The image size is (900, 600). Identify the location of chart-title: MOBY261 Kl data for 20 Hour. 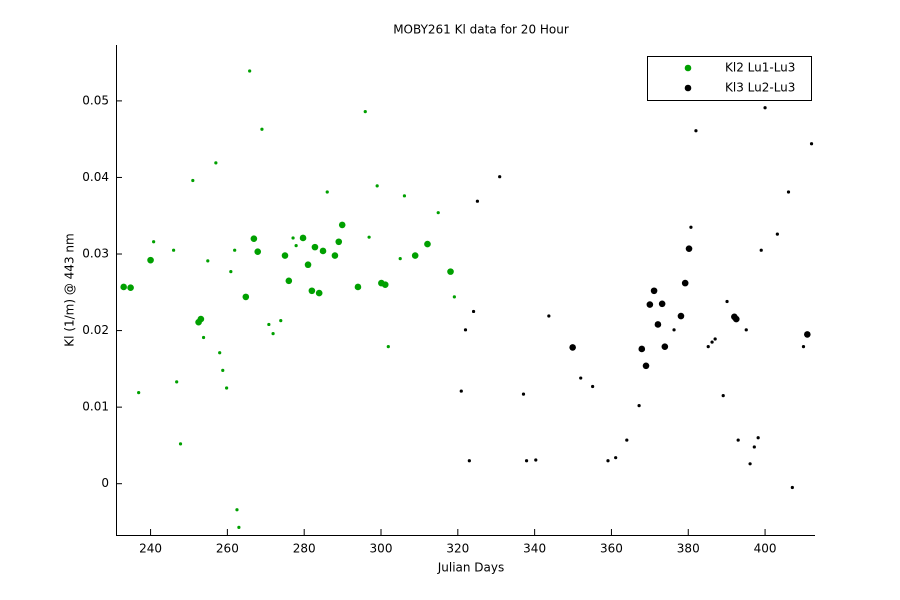
(481, 30).